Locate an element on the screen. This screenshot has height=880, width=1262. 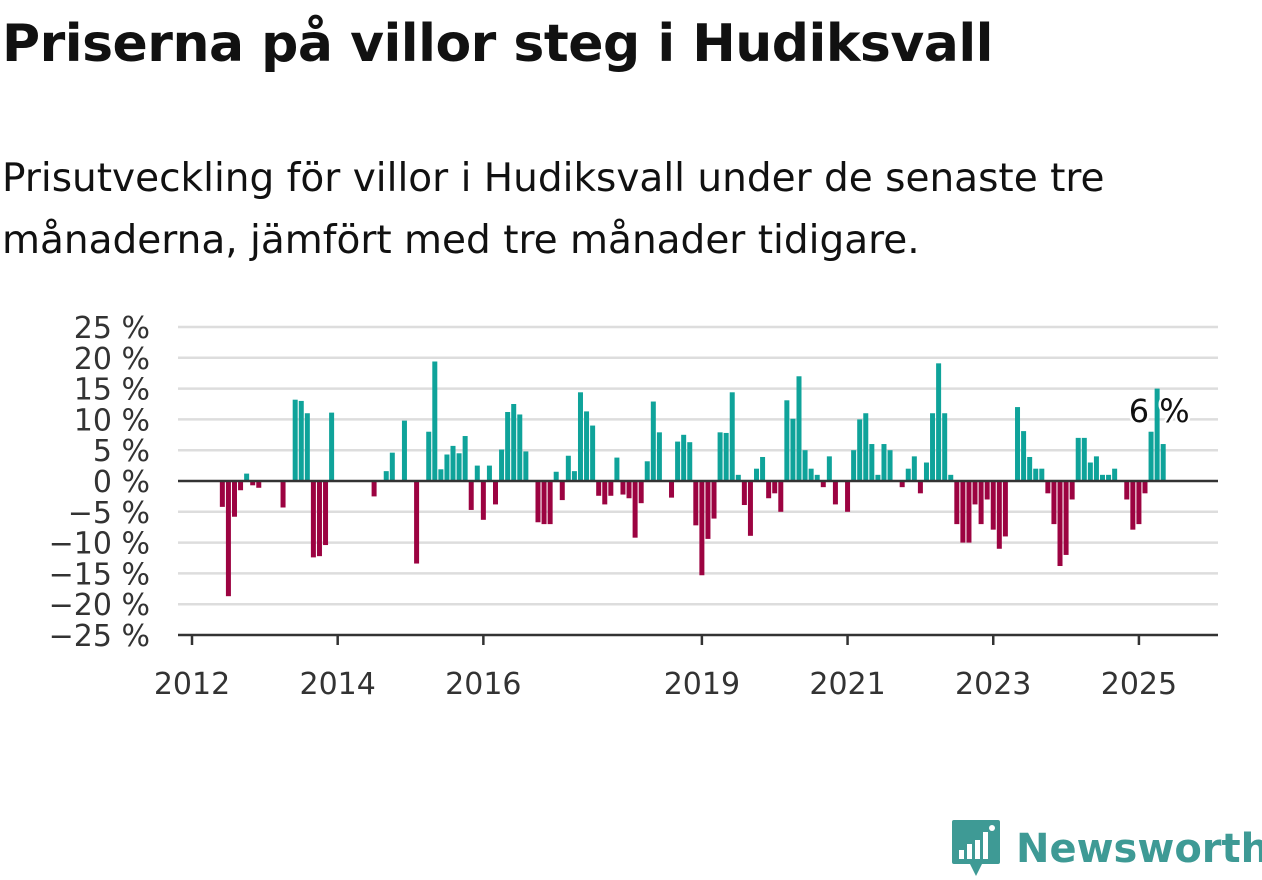
brand-name: Newsworthy is located at coordinates (1139, 849).